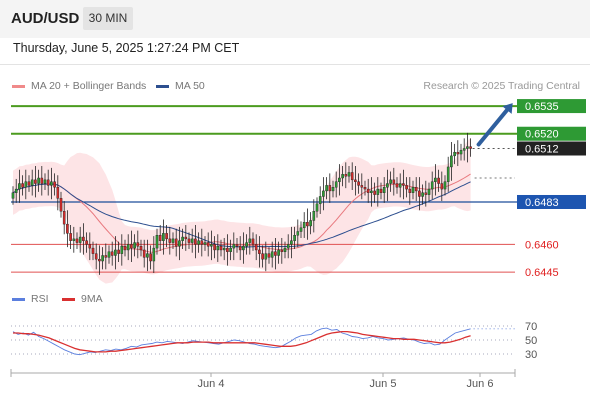 Image resolution: width=590 pixels, height=400 pixels. What do you see at coordinates (18, 299) in the screenshot?
I see `rsi-swatch` at bounding box center [18, 299].